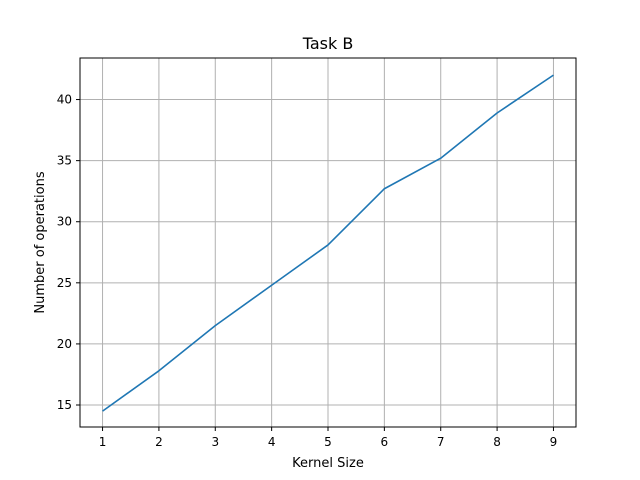  What do you see at coordinates (328, 442) in the screenshot?
I see `x-tick-label: 5` at bounding box center [328, 442].